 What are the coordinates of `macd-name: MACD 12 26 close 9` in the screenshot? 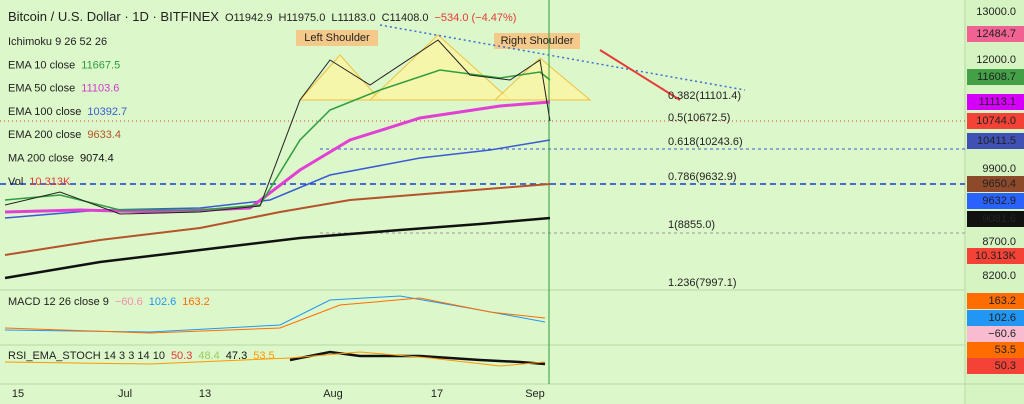 It's located at (58, 302).